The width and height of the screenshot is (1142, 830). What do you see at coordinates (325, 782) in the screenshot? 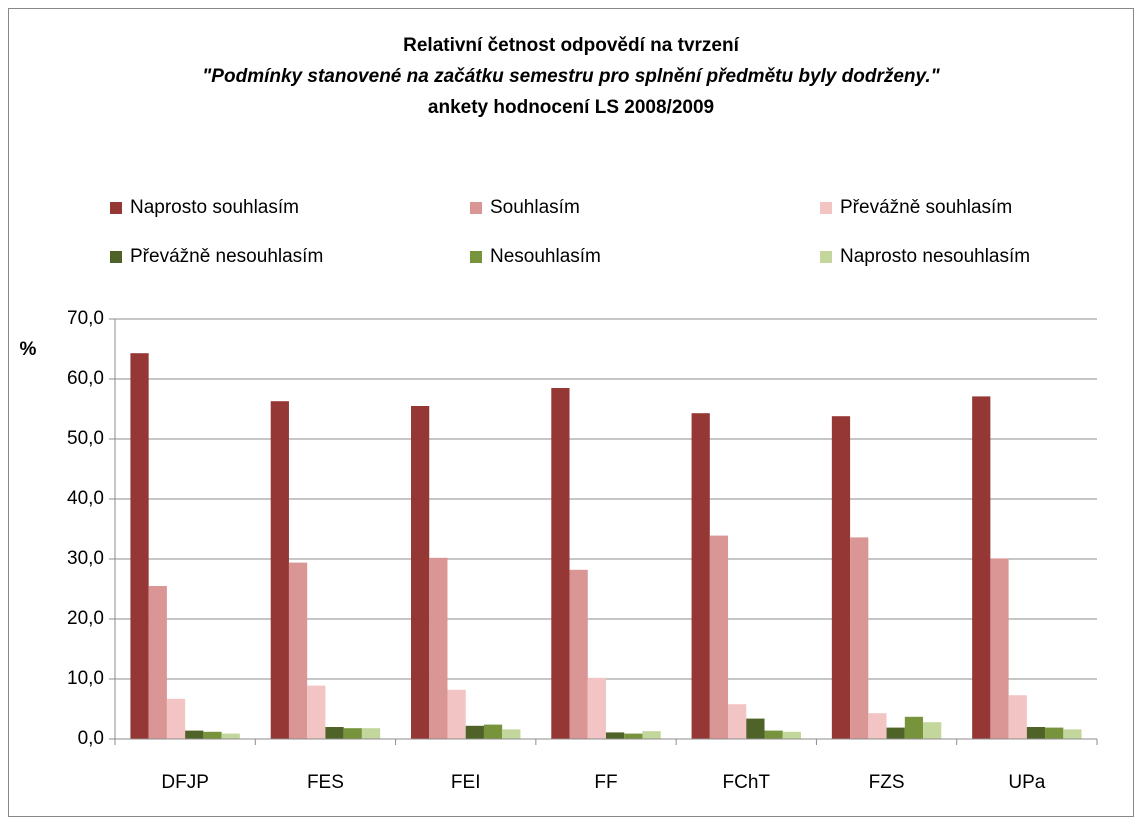
I see `x-tick-label: FES` at bounding box center [325, 782].